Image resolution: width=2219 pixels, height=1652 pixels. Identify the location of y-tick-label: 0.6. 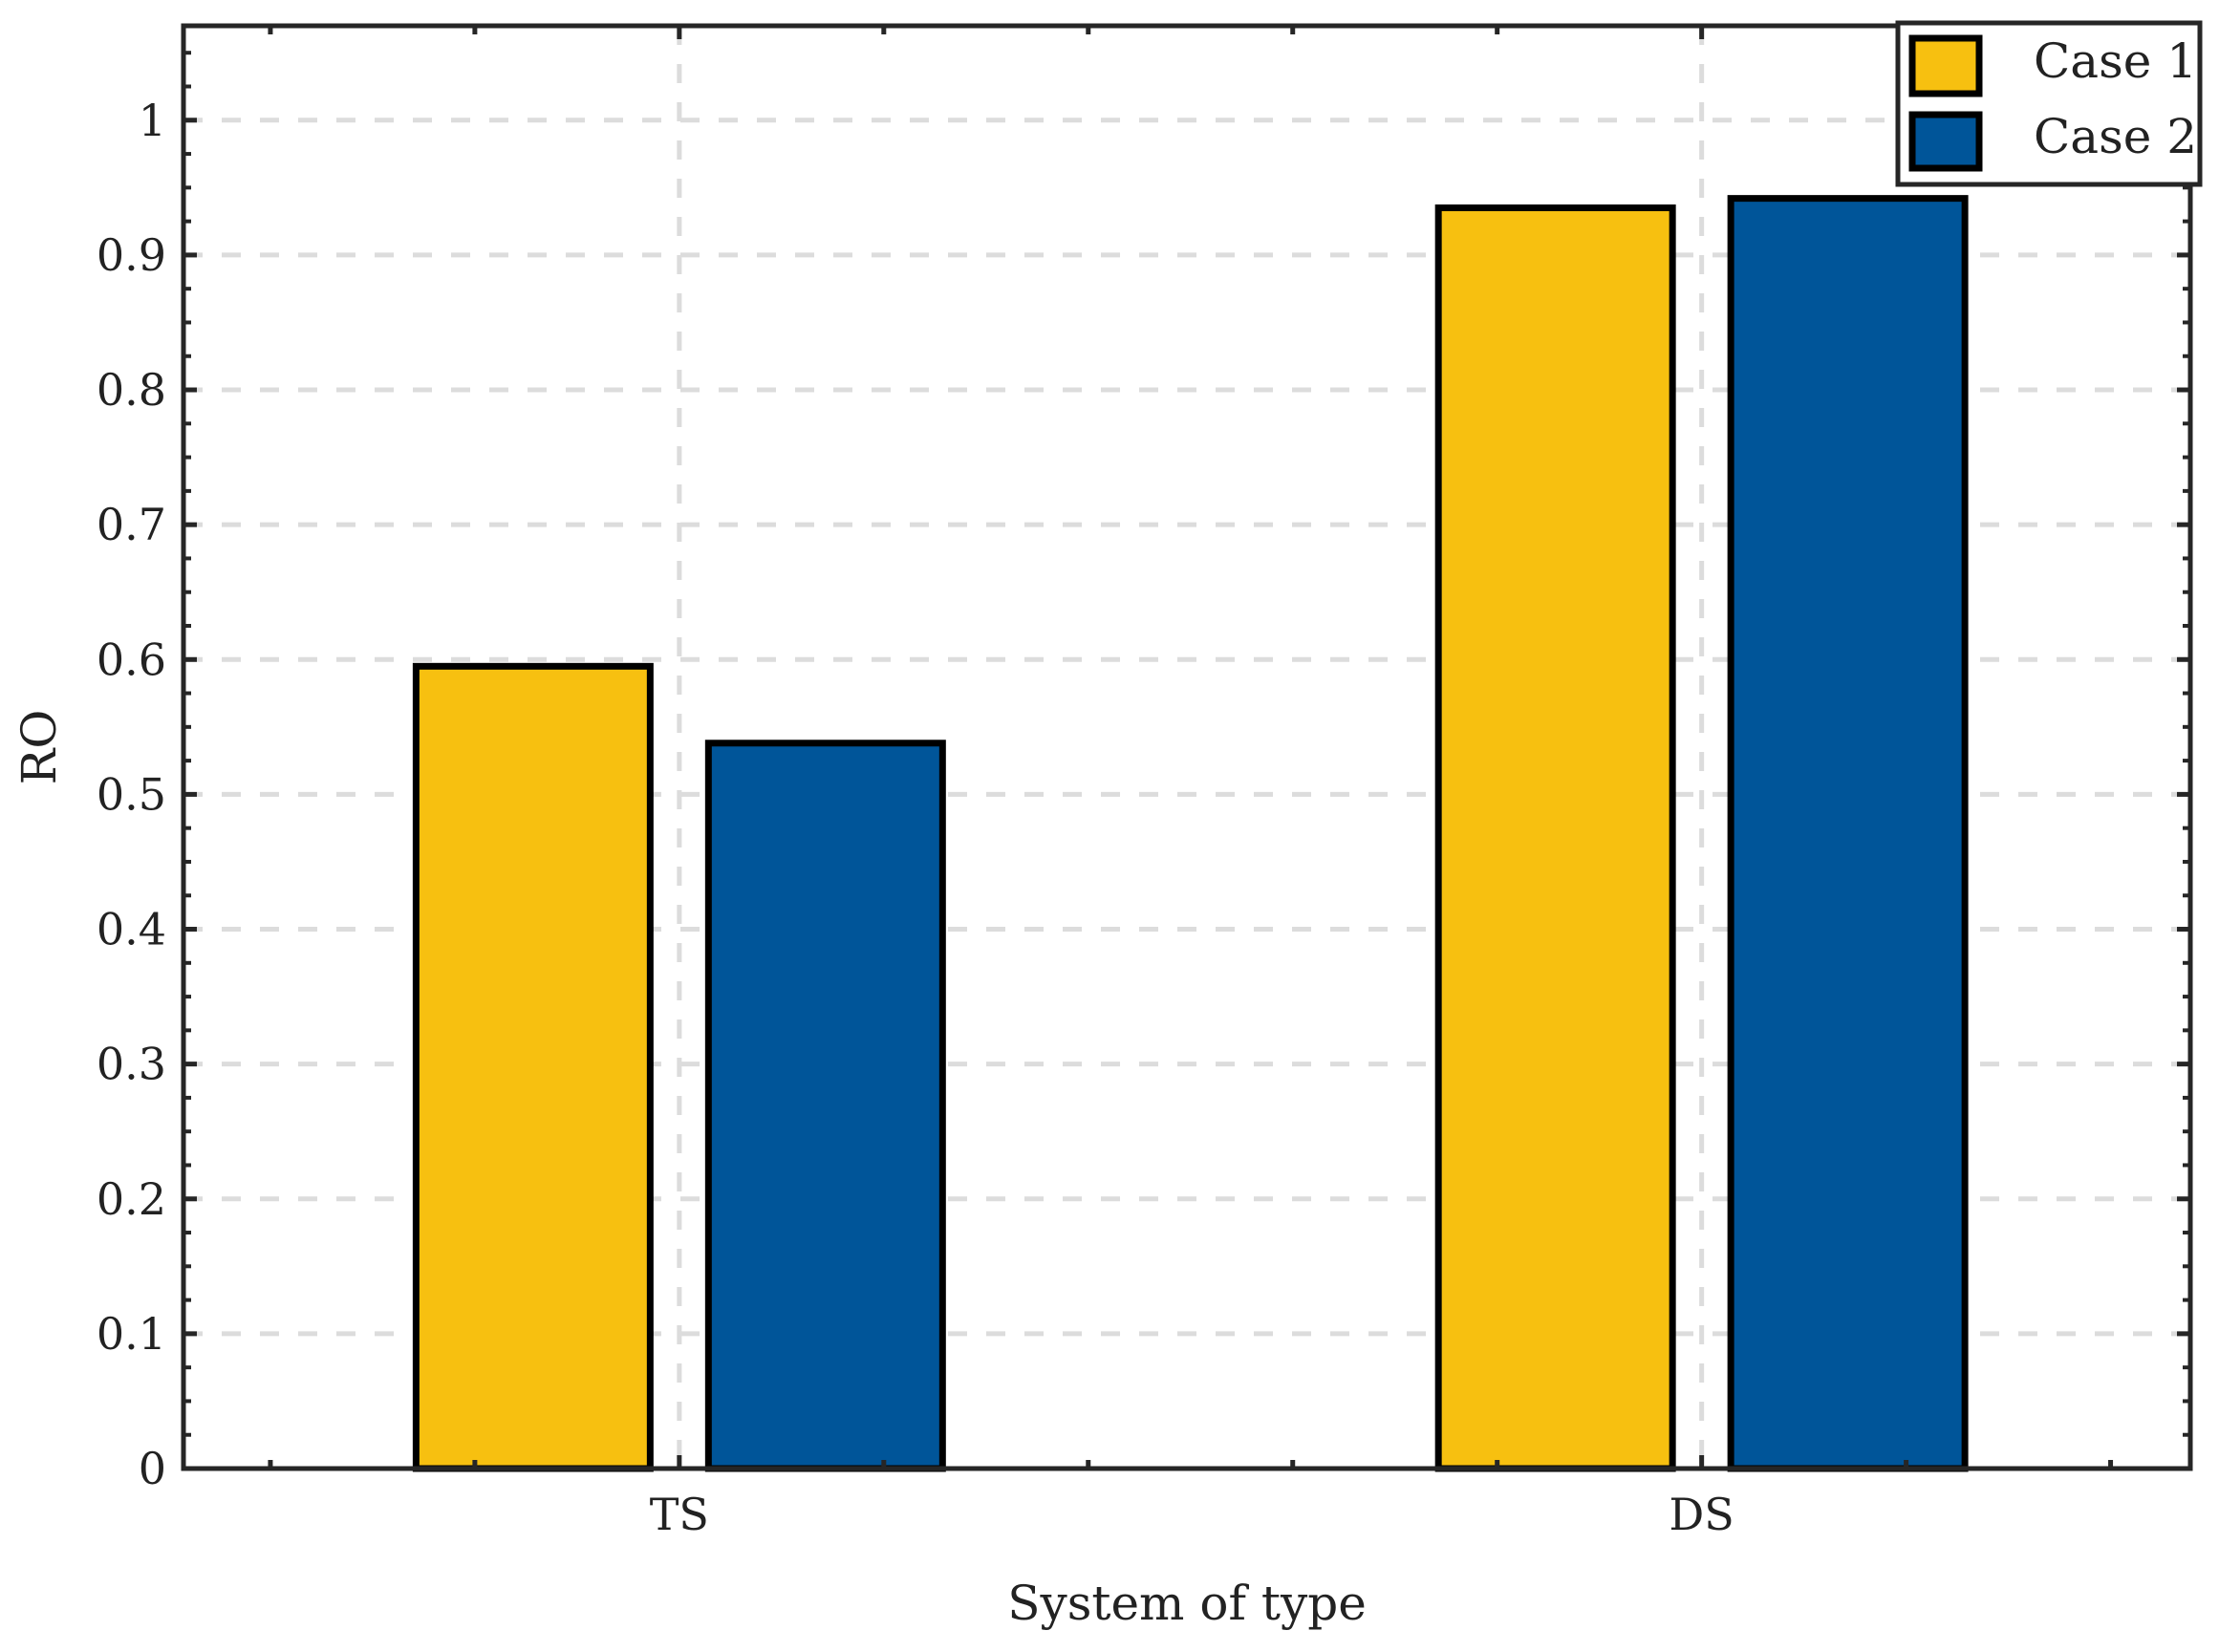
(131, 659).